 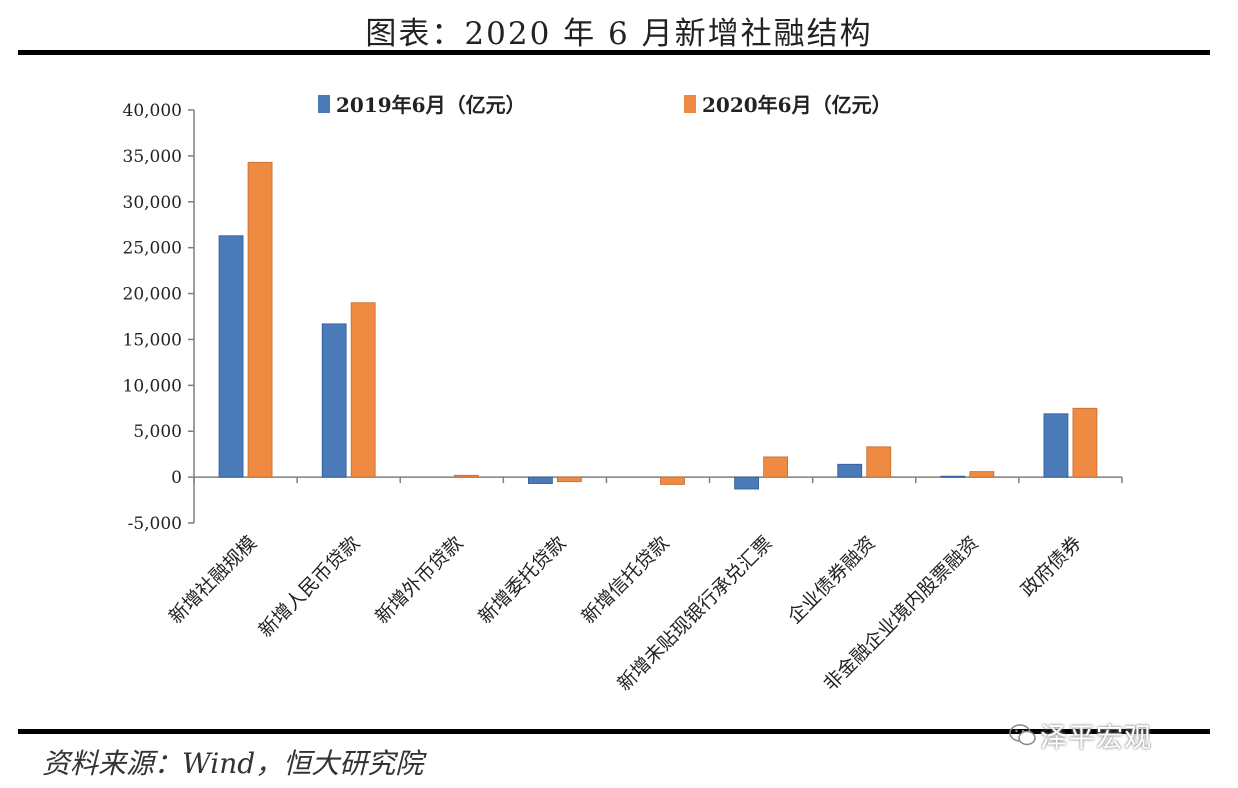 What do you see at coordinates (233, 763) in the screenshot?
I see `source-note: 资料来源：Wind，恒大研究院` at bounding box center [233, 763].